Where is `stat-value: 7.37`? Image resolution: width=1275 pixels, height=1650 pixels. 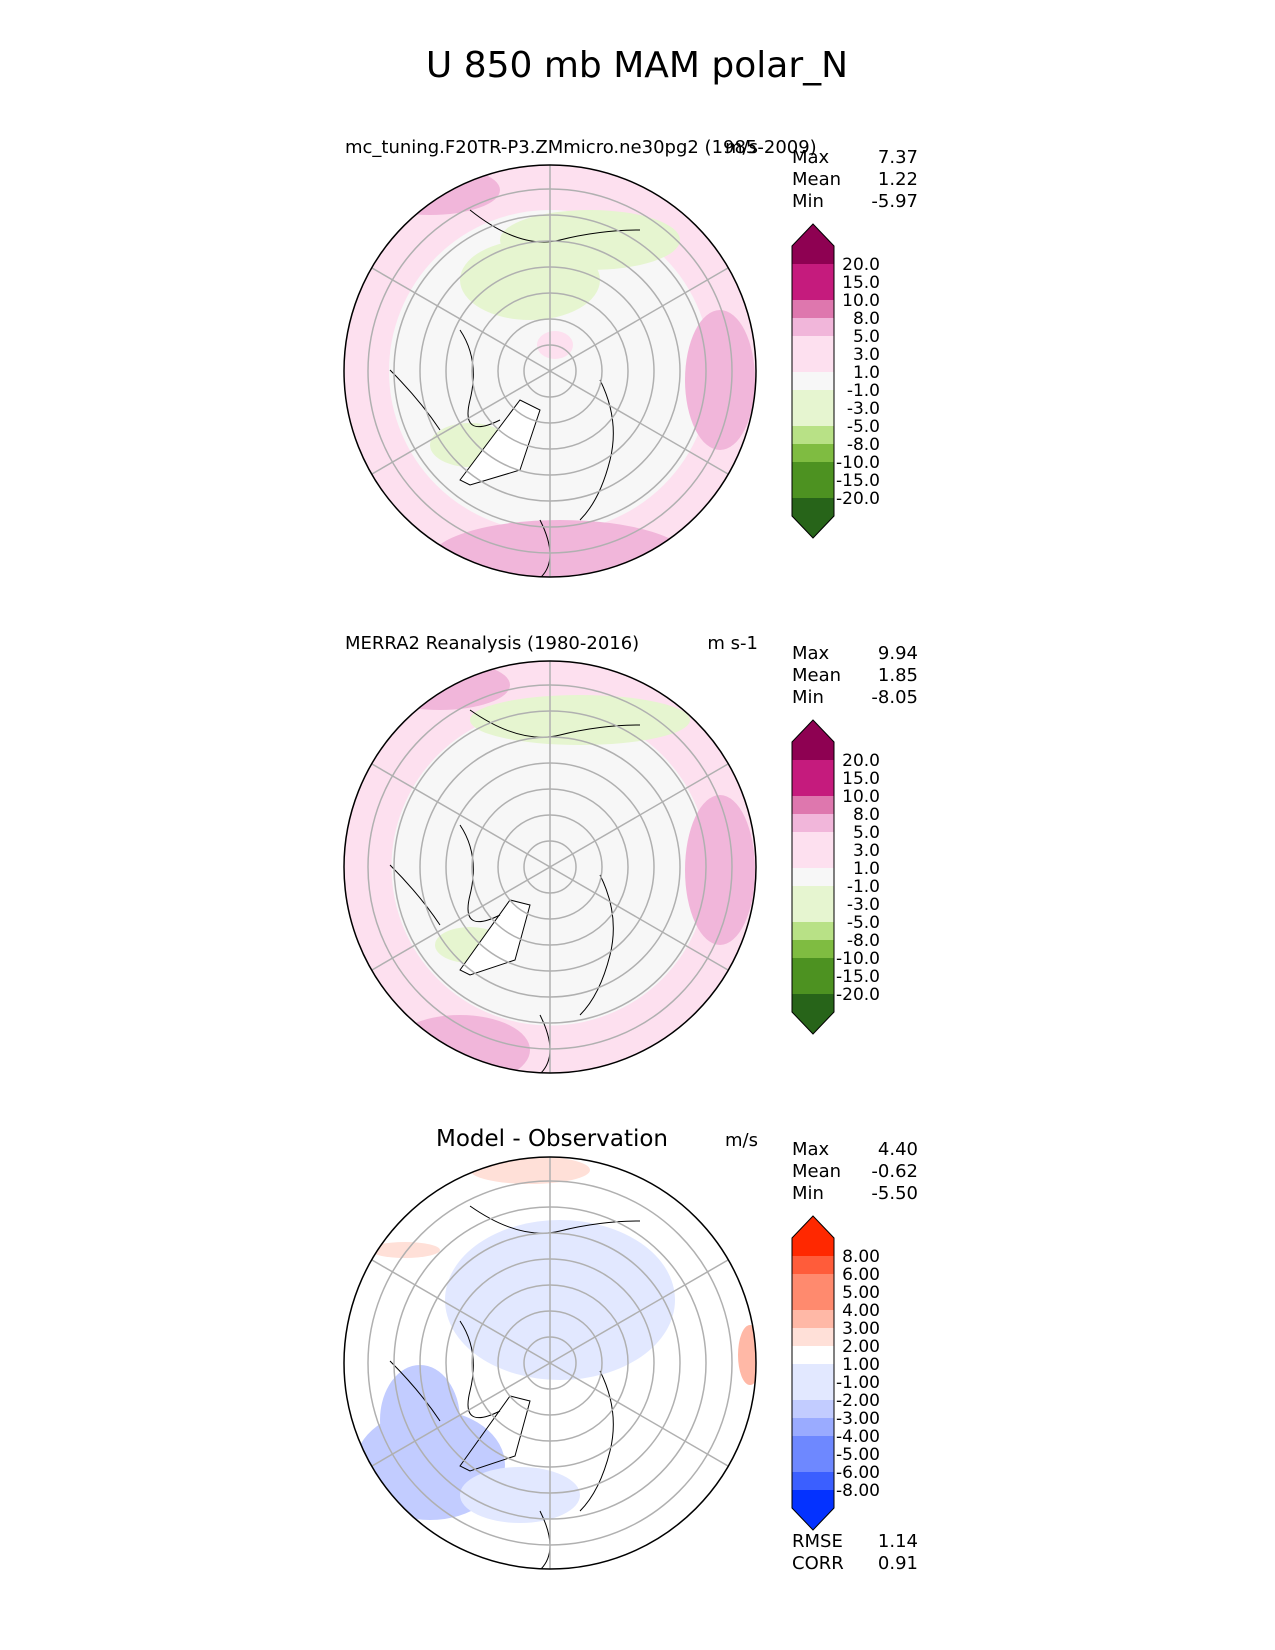 stat-value: 7.37 is located at coordinates (898, 157).